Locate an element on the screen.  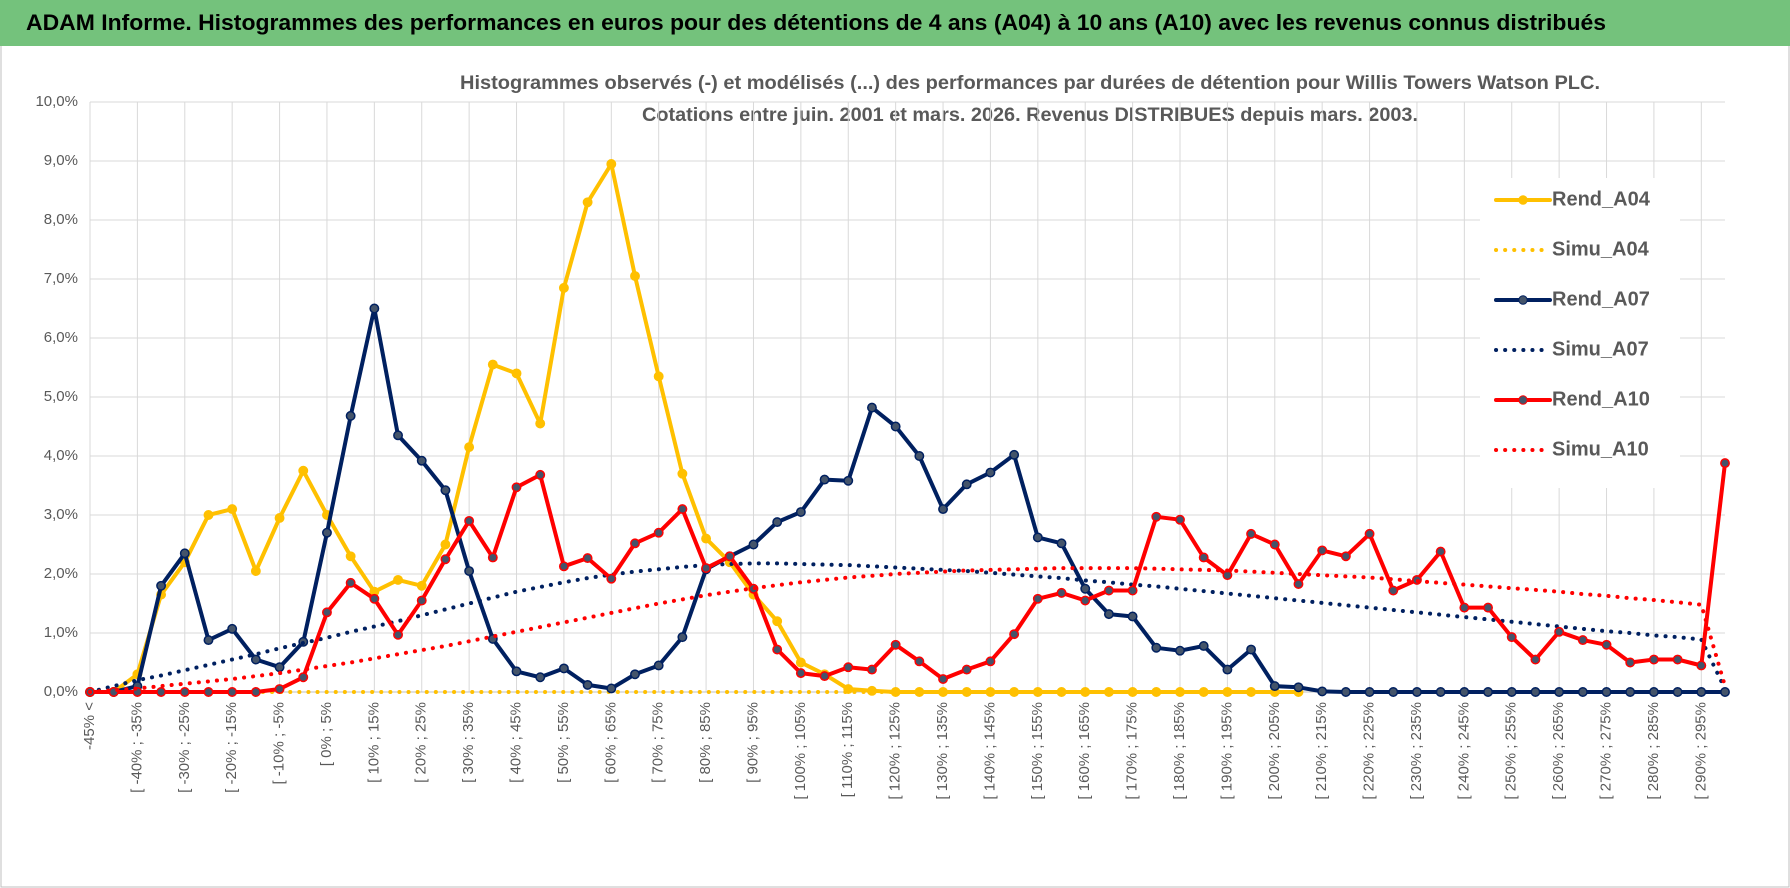
series-line is located at coordinates (907, 630).